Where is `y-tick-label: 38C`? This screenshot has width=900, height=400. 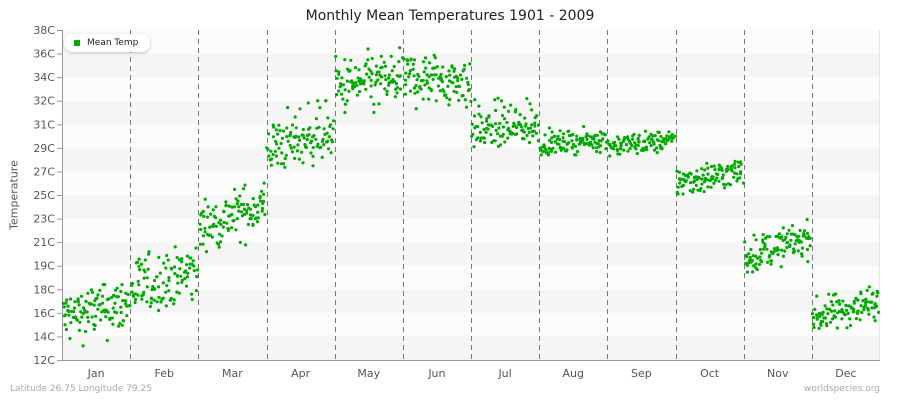 y-tick-label: 38C is located at coordinates (44, 30).